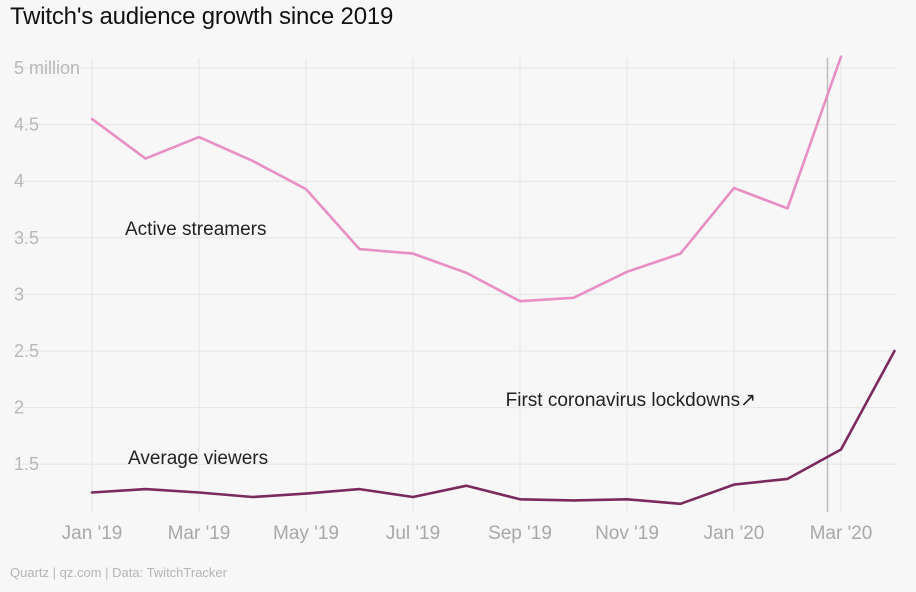 Image resolution: width=916 pixels, height=592 pixels. What do you see at coordinates (195, 229) in the screenshot?
I see `series-label-active-streamers: Active streamers` at bounding box center [195, 229].